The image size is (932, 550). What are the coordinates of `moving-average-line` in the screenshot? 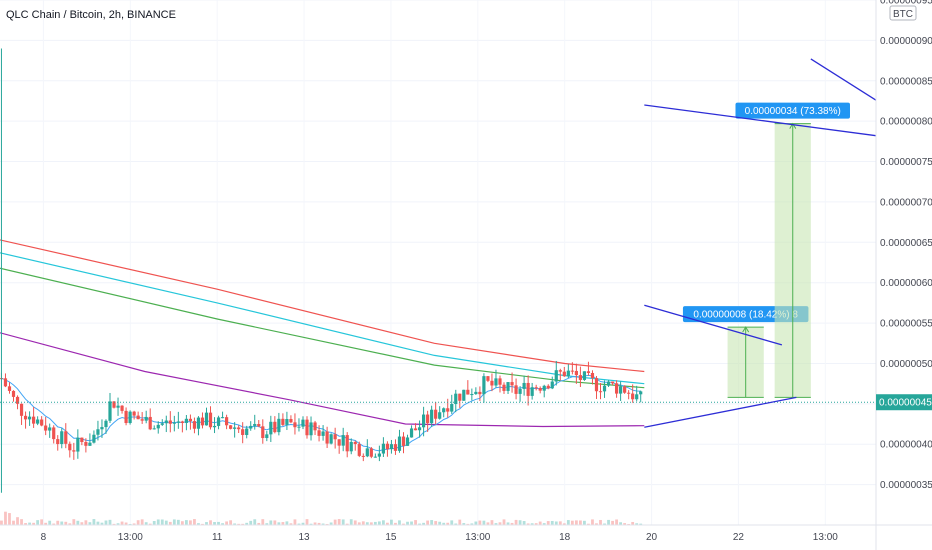 It's located at (322, 380).